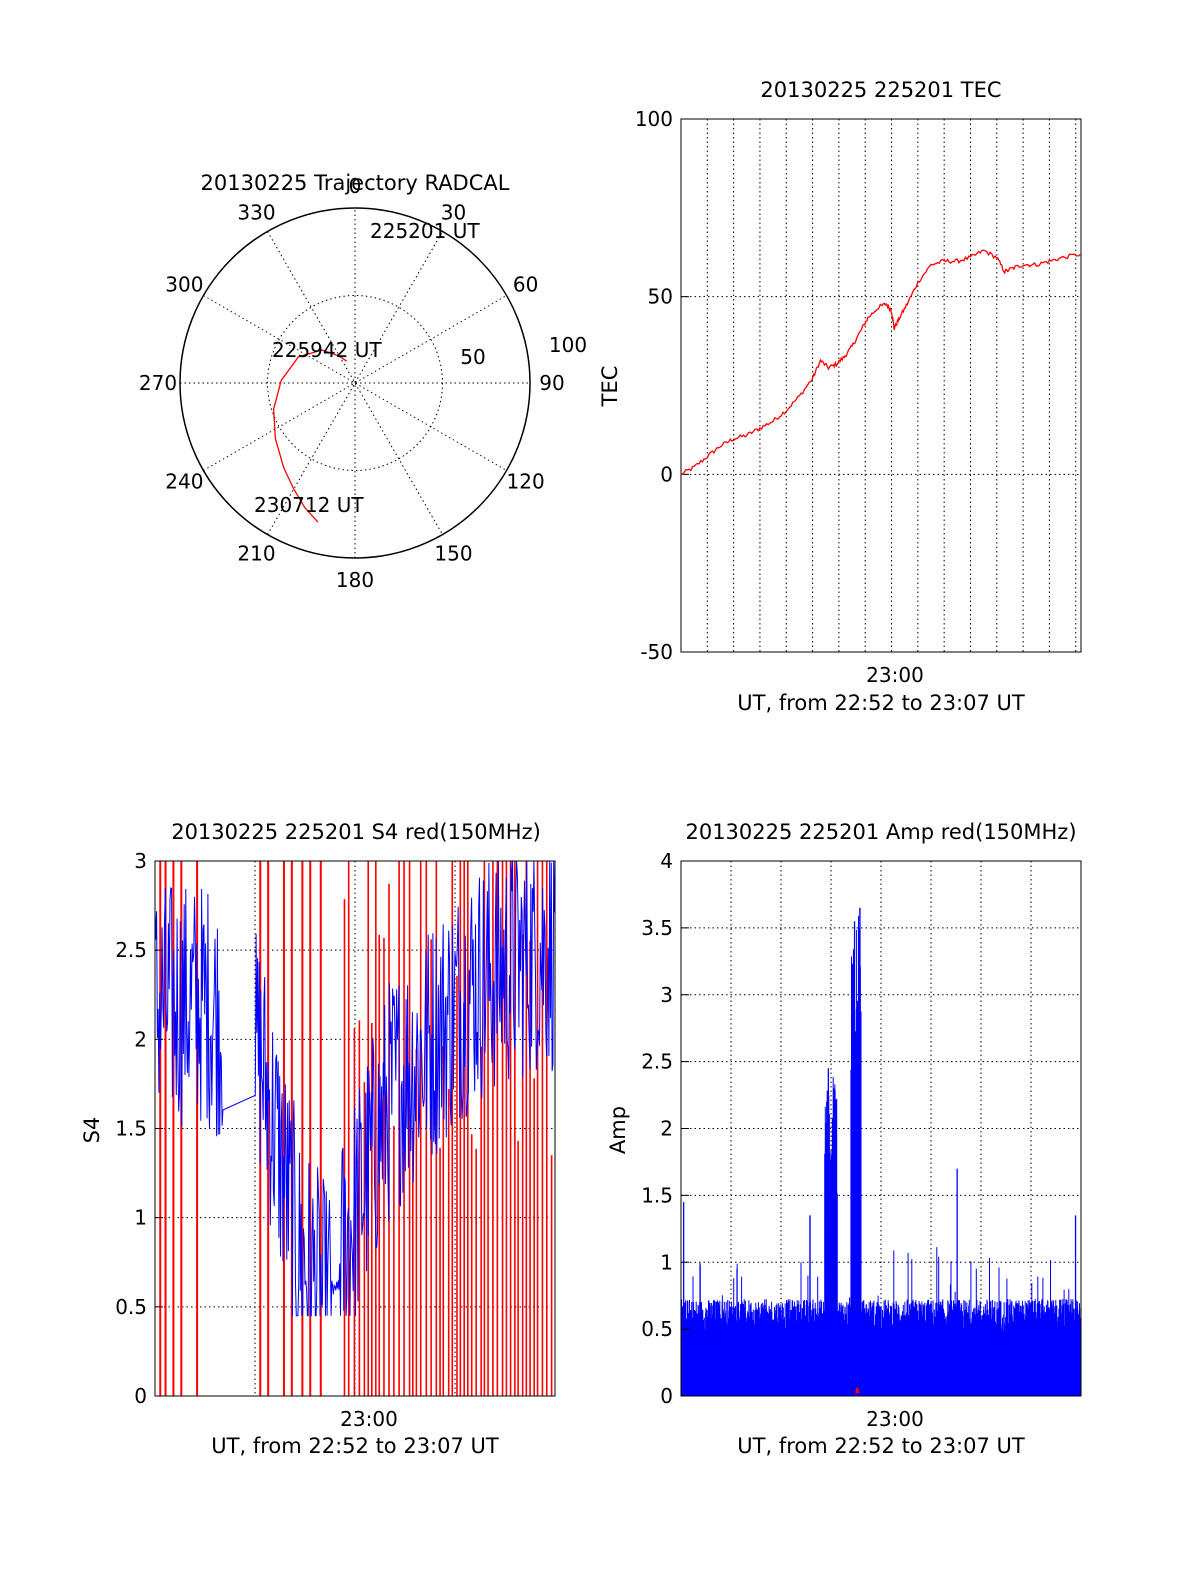 This screenshot has width=1200, height=1575. What do you see at coordinates (184, 285) in the screenshot?
I see `polar-azimuth-label: 300` at bounding box center [184, 285].